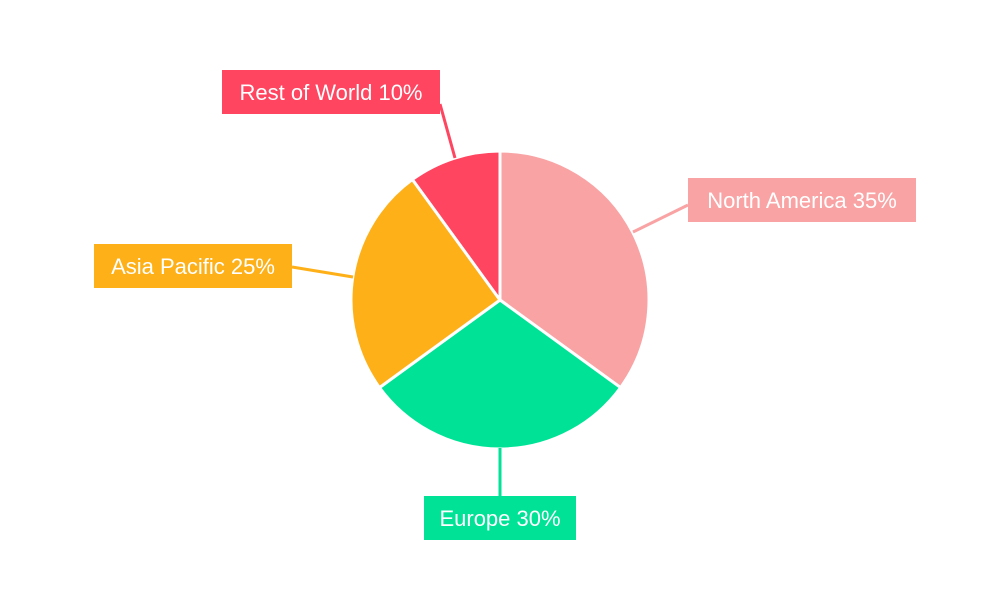 This screenshot has height=600, width=1000. I want to click on leader-line-north-america, so click(660, 218).